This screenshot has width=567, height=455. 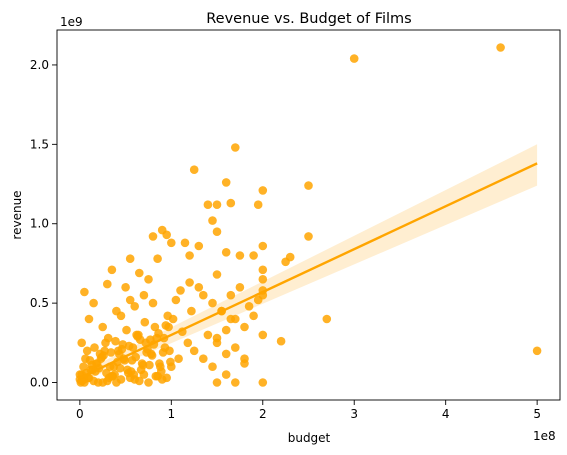 What do you see at coordinates (80, 414) in the screenshot?
I see `x-tick-label: 0` at bounding box center [80, 414].